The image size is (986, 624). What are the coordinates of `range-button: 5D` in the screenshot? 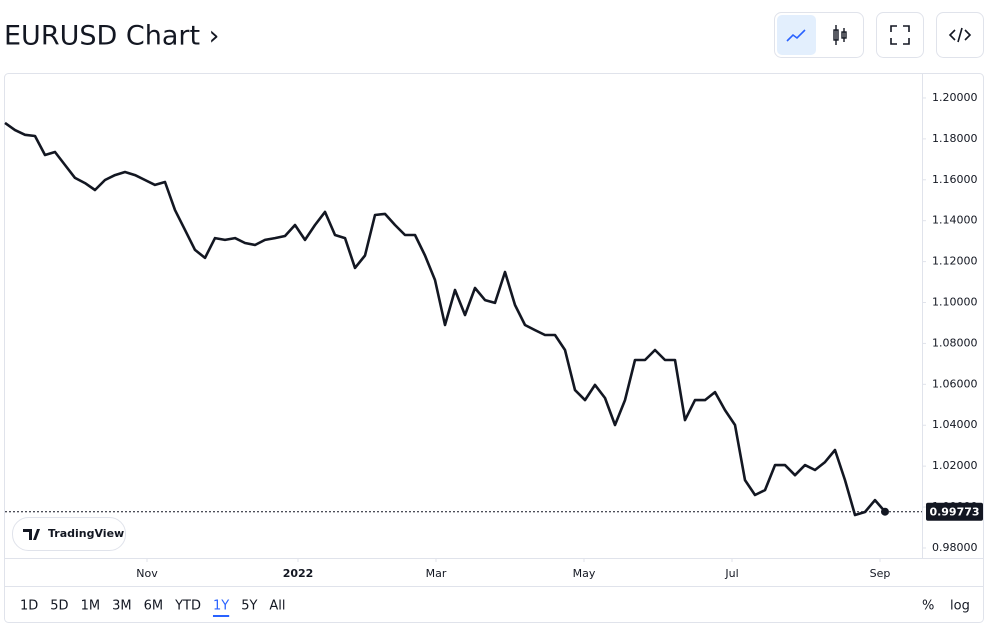 It's located at (59, 606).